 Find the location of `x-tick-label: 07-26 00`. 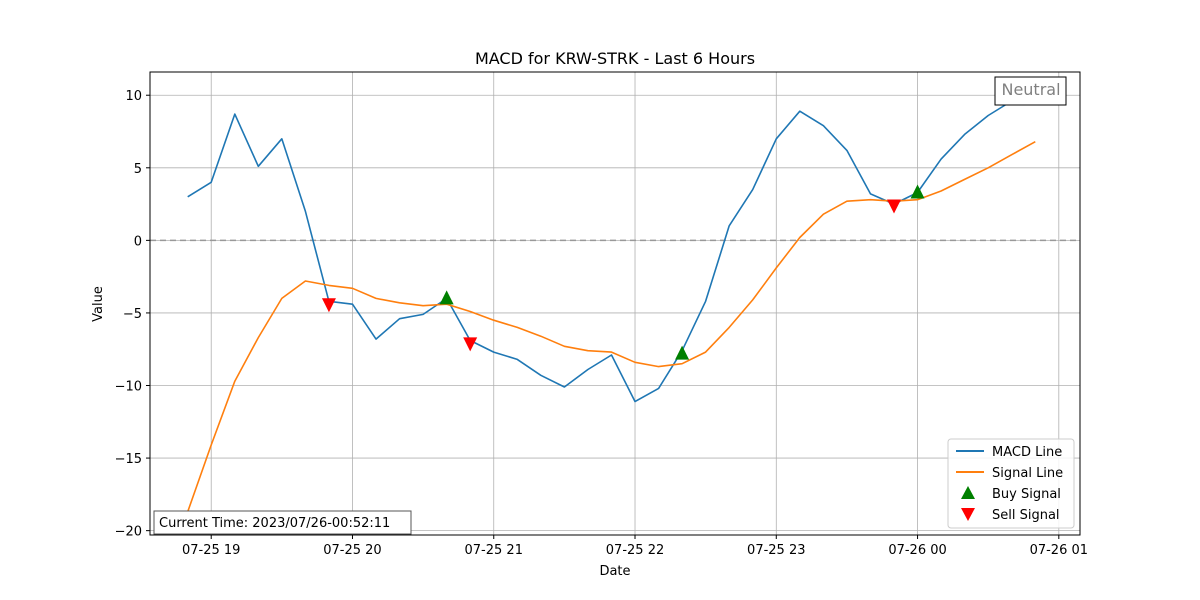

x-tick-label: 07-26 00 is located at coordinates (917, 550).